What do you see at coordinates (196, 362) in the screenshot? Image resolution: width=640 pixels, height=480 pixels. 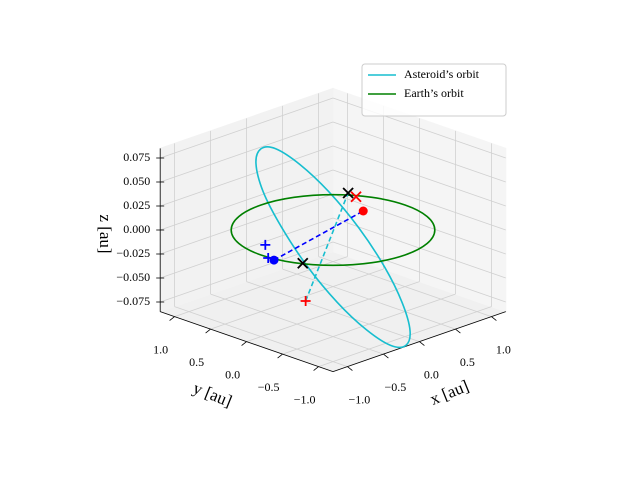 I see `y-tick-label: 0.5` at bounding box center [196, 362].